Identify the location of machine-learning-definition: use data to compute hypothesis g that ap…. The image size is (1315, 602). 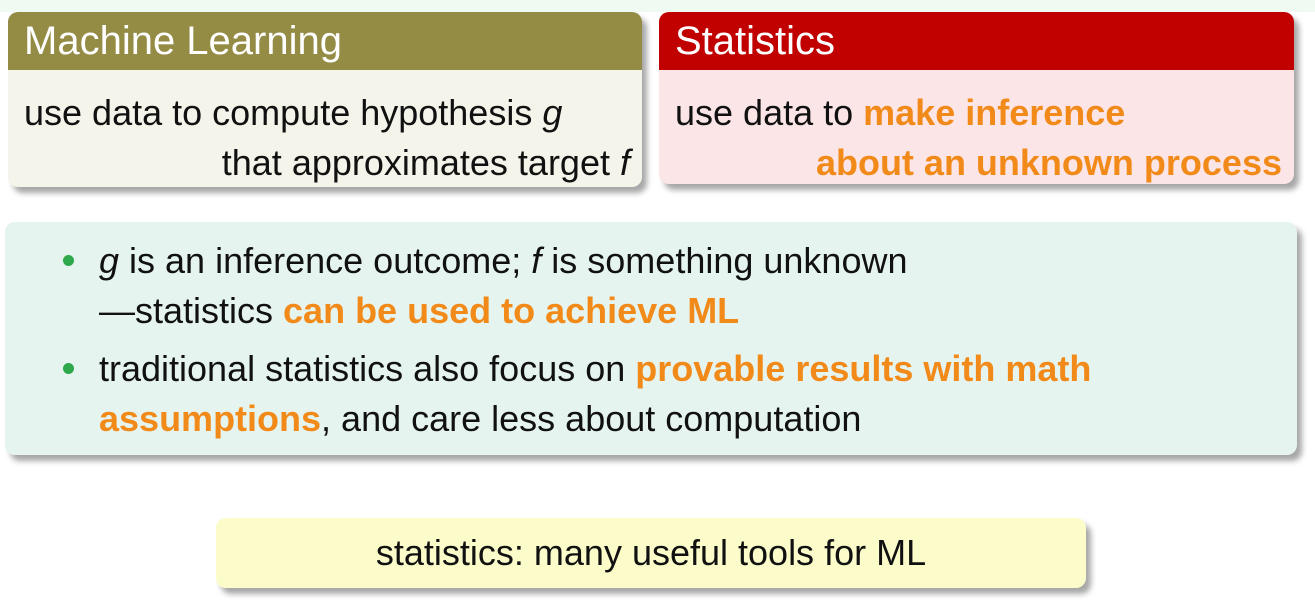
(325, 128).